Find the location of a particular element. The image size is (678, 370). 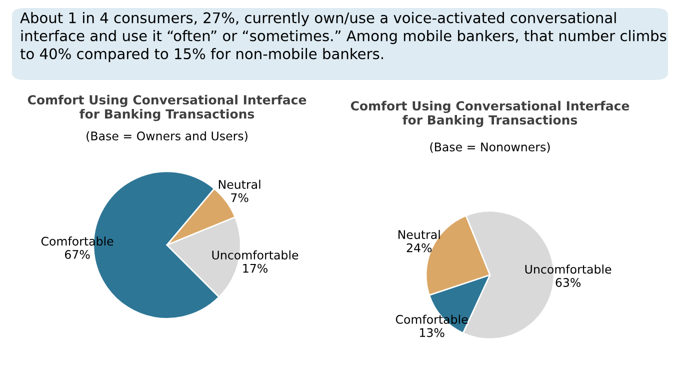

data-label: 7% is located at coordinates (239, 197).